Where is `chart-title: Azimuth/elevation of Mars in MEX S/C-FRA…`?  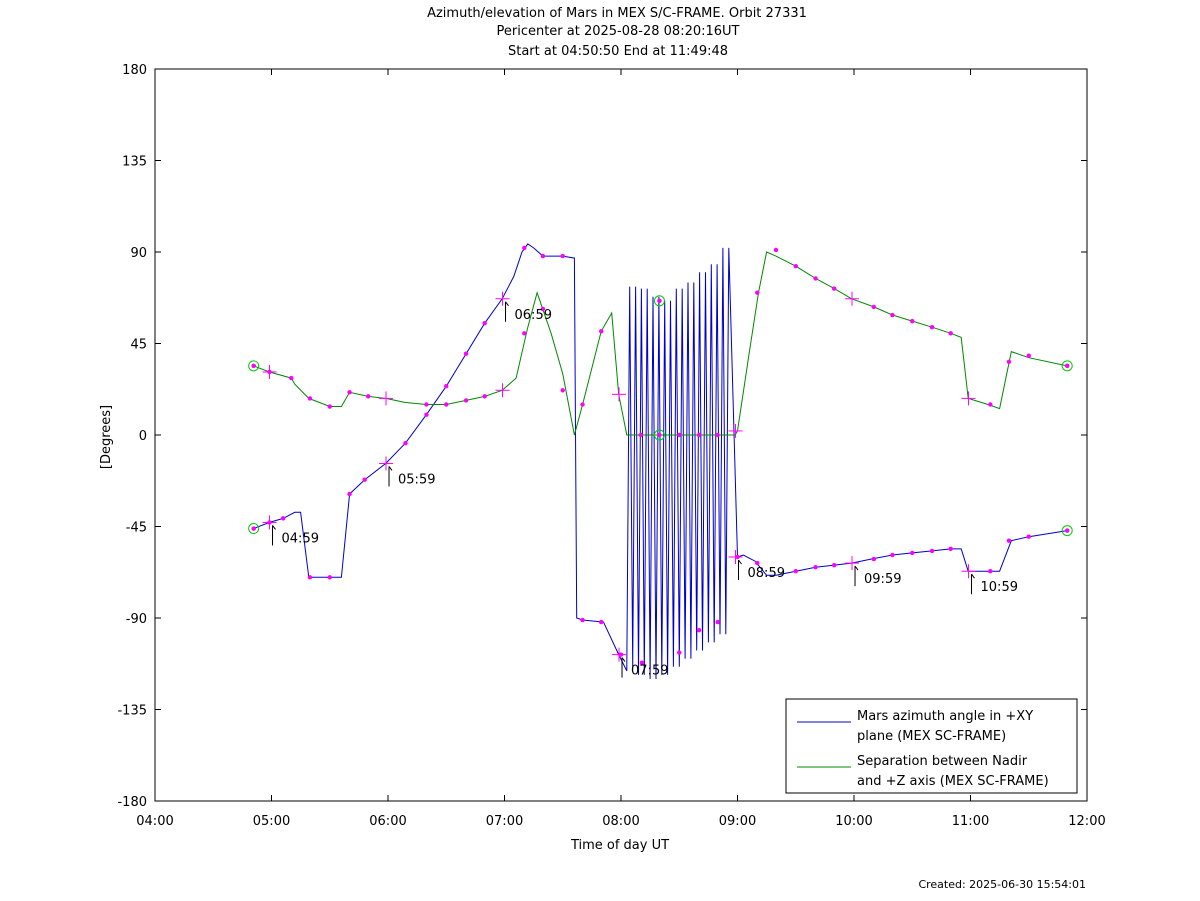
chart-title: Azimuth/elevation of Mars in MEX S/C-FRA… is located at coordinates (617, 13).